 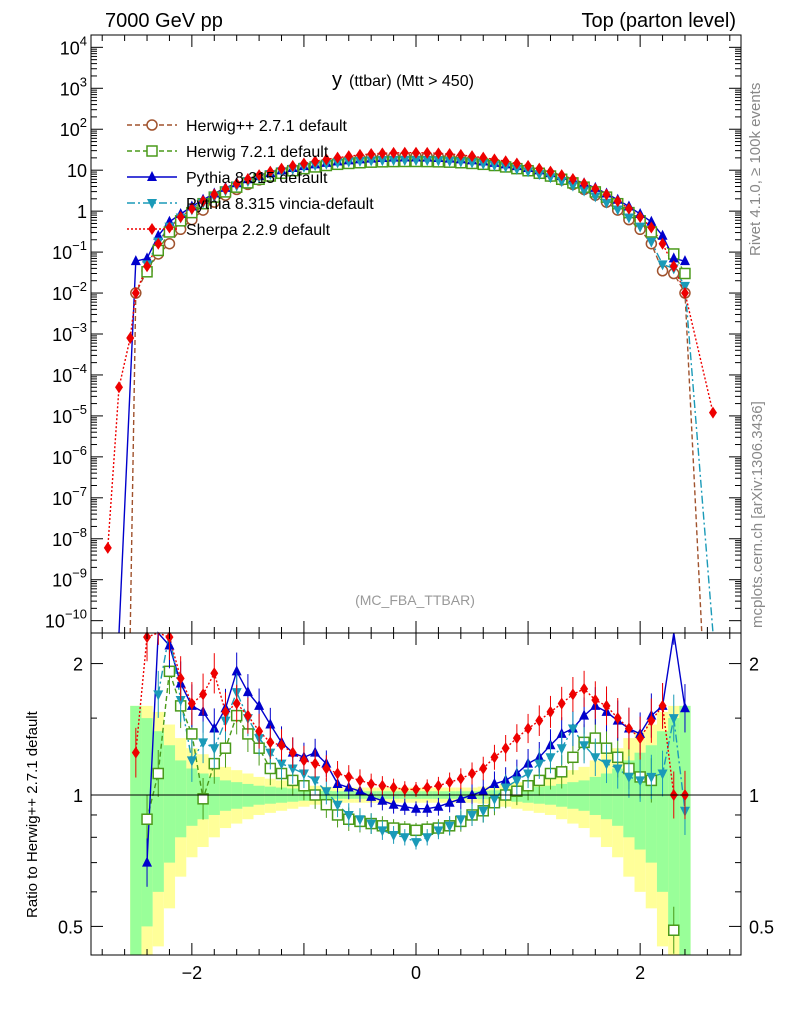 What do you see at coordinates (337, 80) in the screenshot?
I see `plot-title-main: y` at bounding box center [337, 80].